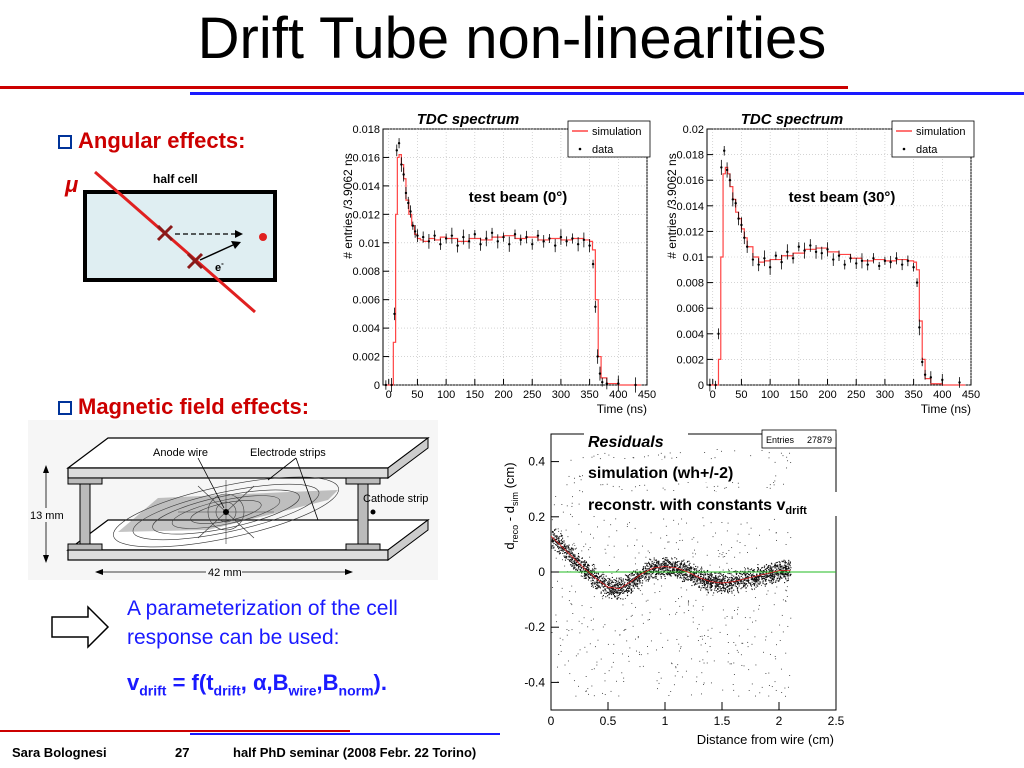 The height and width of the screenshot is (768, 1024). What do you see at coordinates (369, 244) in the screenshot?
I see `y-tick-label: 0.01` at bounding box center [369, 244].